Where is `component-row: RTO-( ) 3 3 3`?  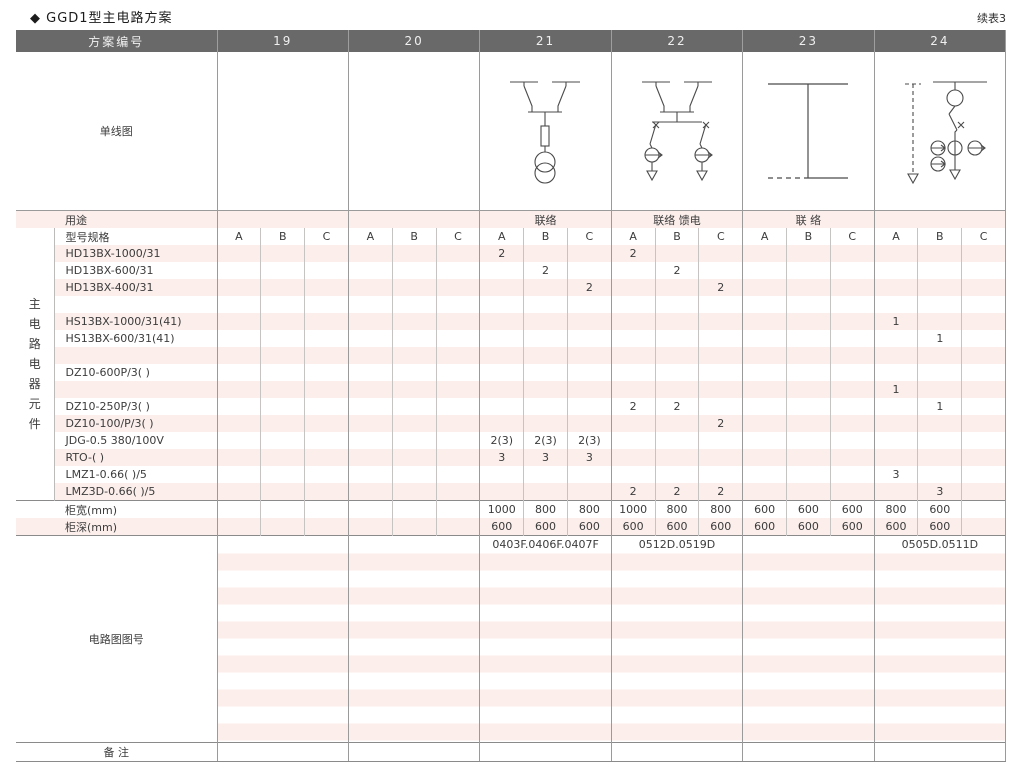 component-row: RTO-( ) 3 3 3 is located at coordinates (511, 457).